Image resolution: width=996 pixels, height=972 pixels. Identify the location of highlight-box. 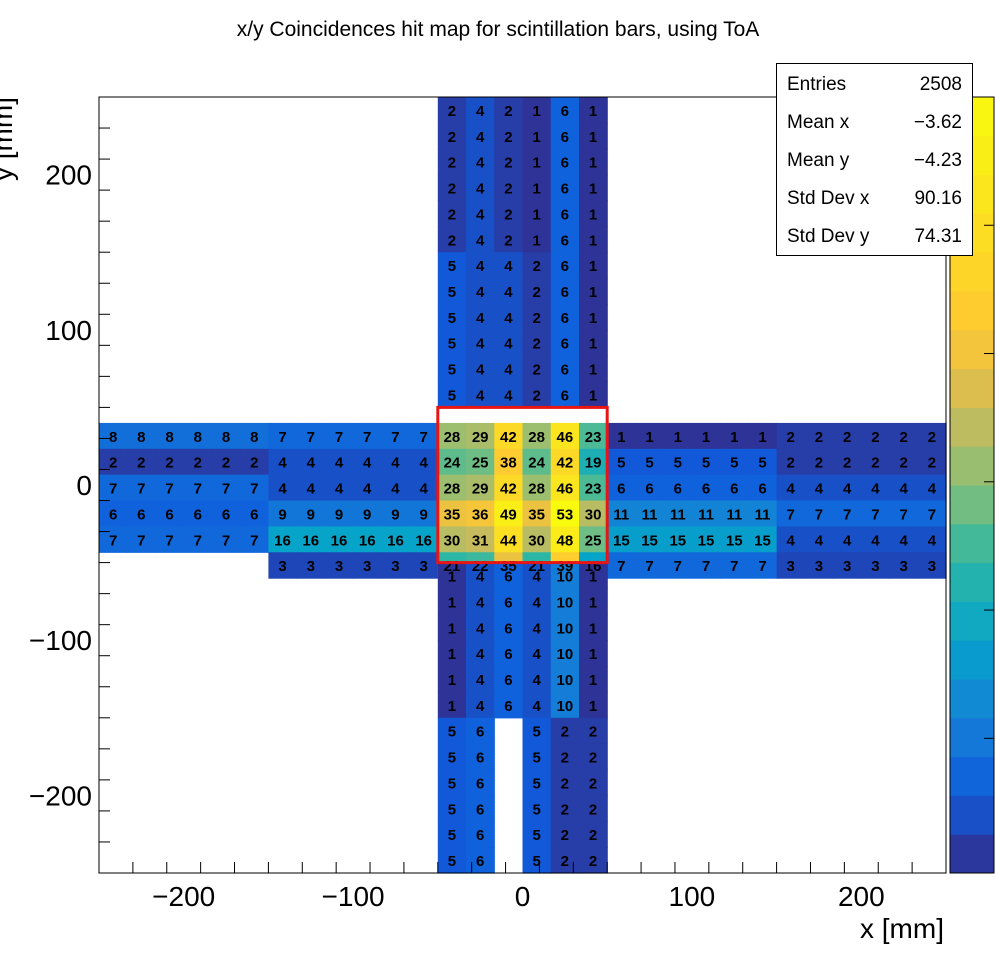
(522, 485).